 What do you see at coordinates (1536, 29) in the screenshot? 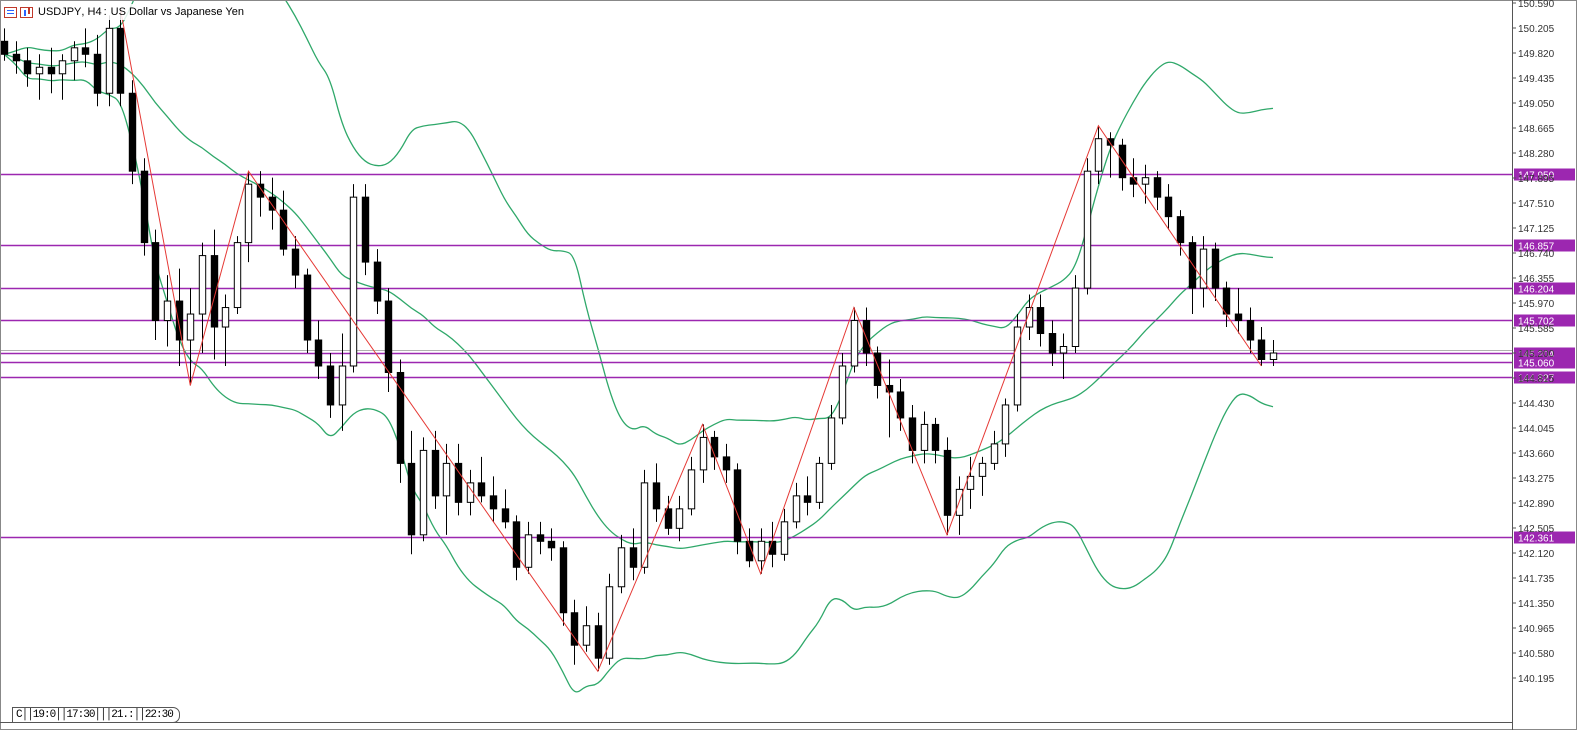
I see `price-tick-label: 150.205` at bounding box center [1536, 29].